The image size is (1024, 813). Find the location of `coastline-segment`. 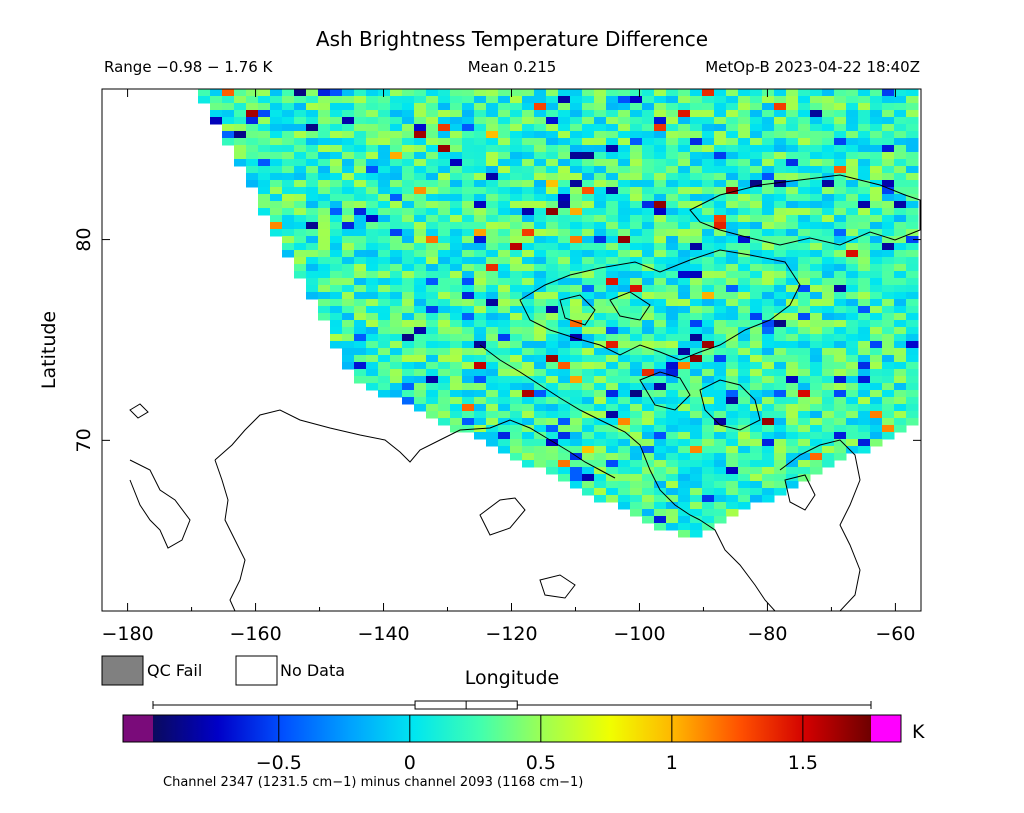

coastline-segment is located at coordinates (577, 310).